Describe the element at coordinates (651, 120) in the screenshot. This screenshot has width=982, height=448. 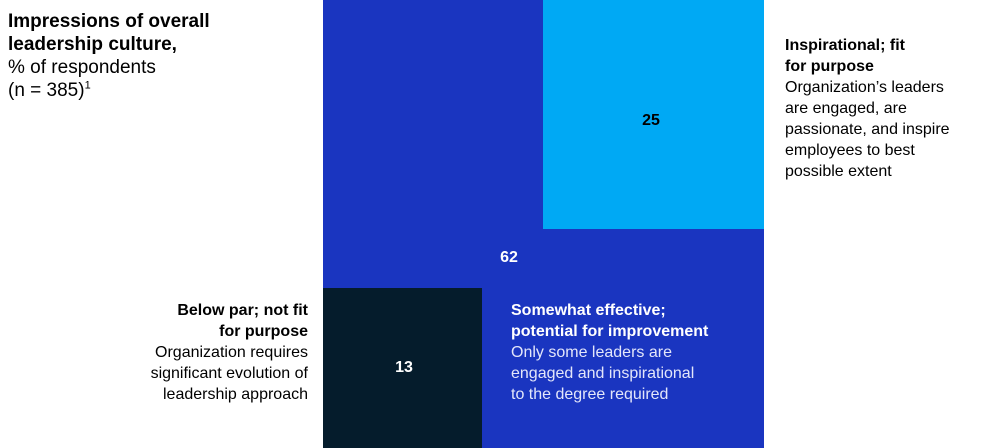
I see `value-label-inspirational: 25` at that location.